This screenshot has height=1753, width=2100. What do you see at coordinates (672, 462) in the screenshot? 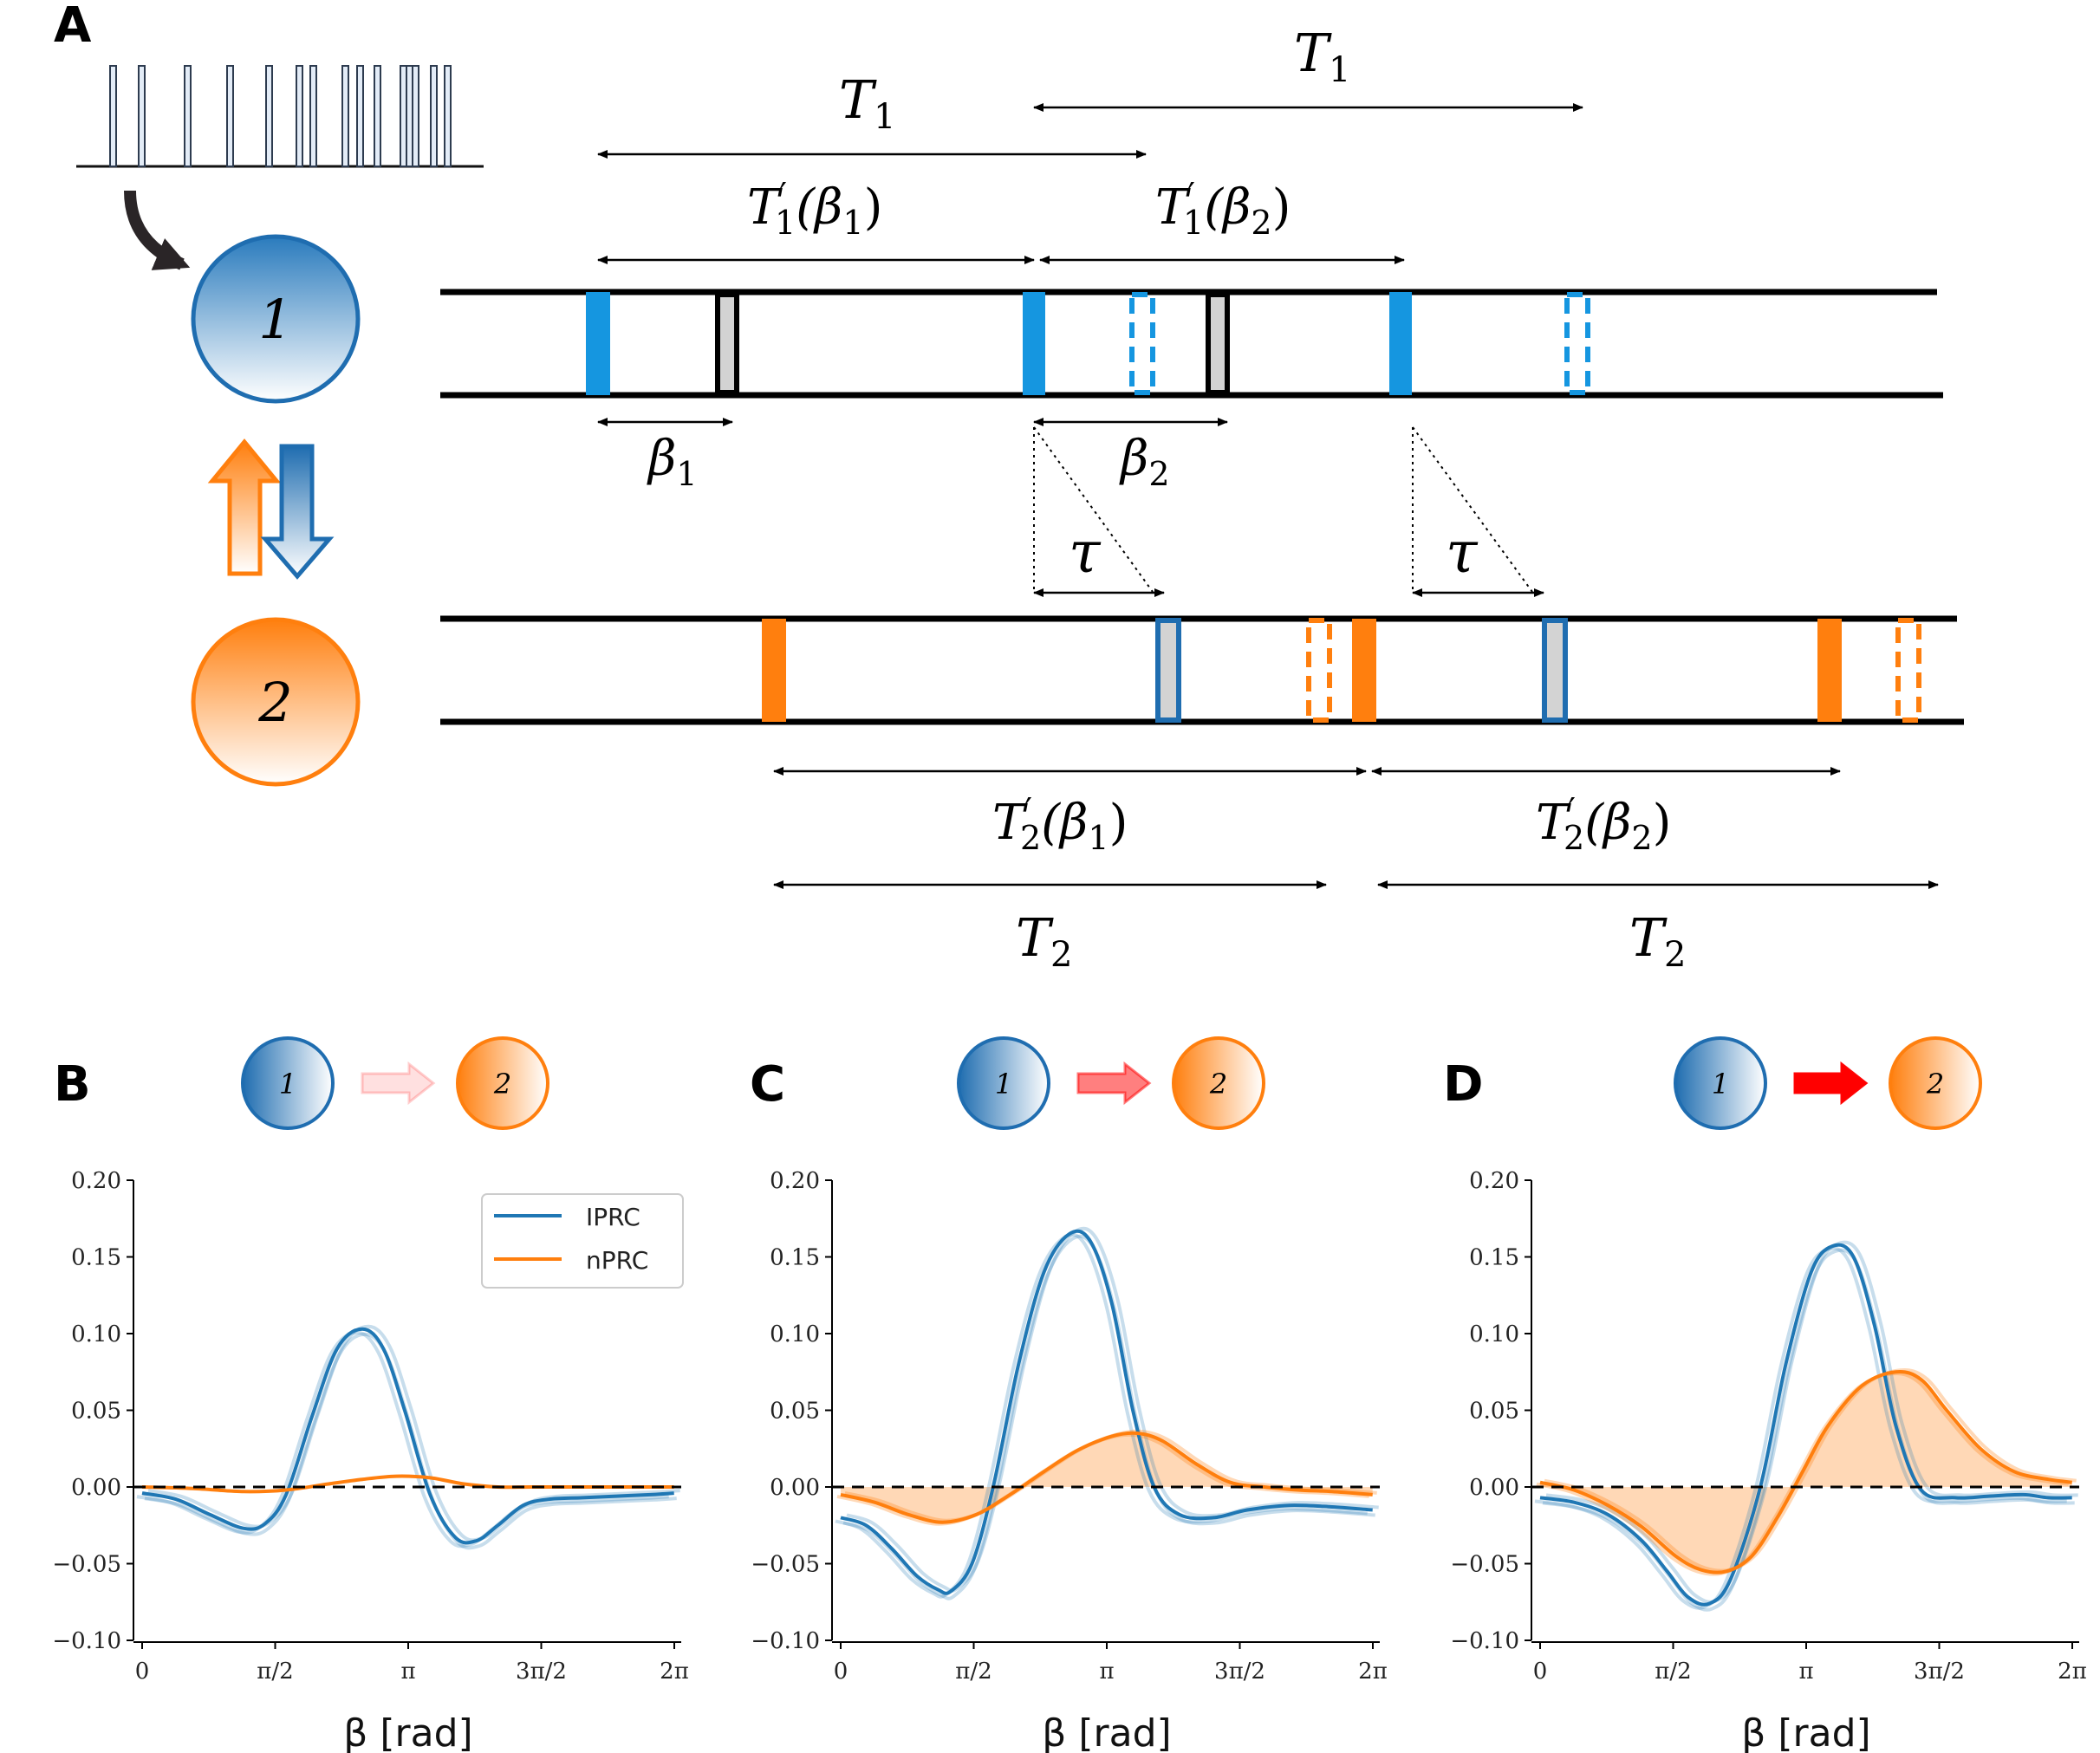
I see `label-beta1: β1` at bounding box center [672, 462].